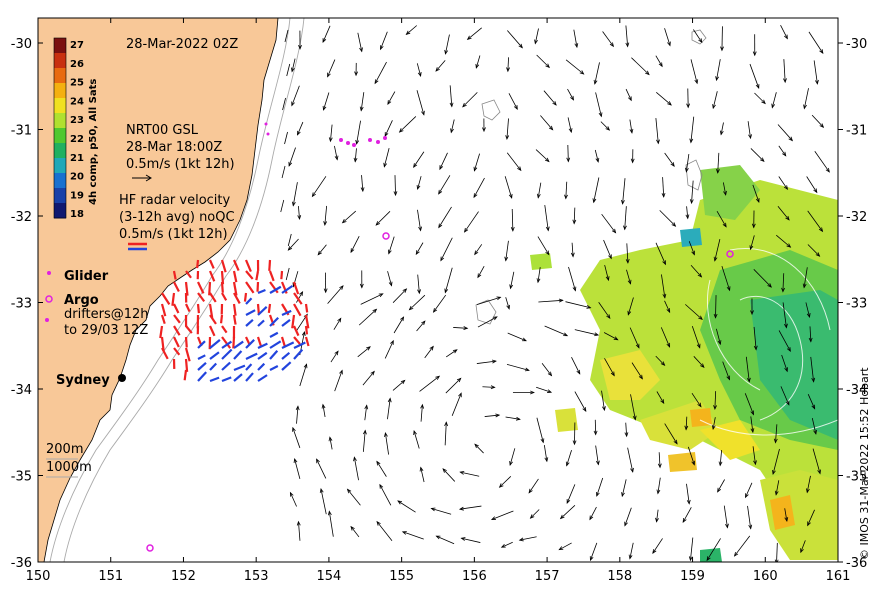 This screenshot has width=880, height=600. What do you see at coordinates (183, 576) in the screenshot?
I see `x-tick-label: 152` at bounding box center [183, 576].